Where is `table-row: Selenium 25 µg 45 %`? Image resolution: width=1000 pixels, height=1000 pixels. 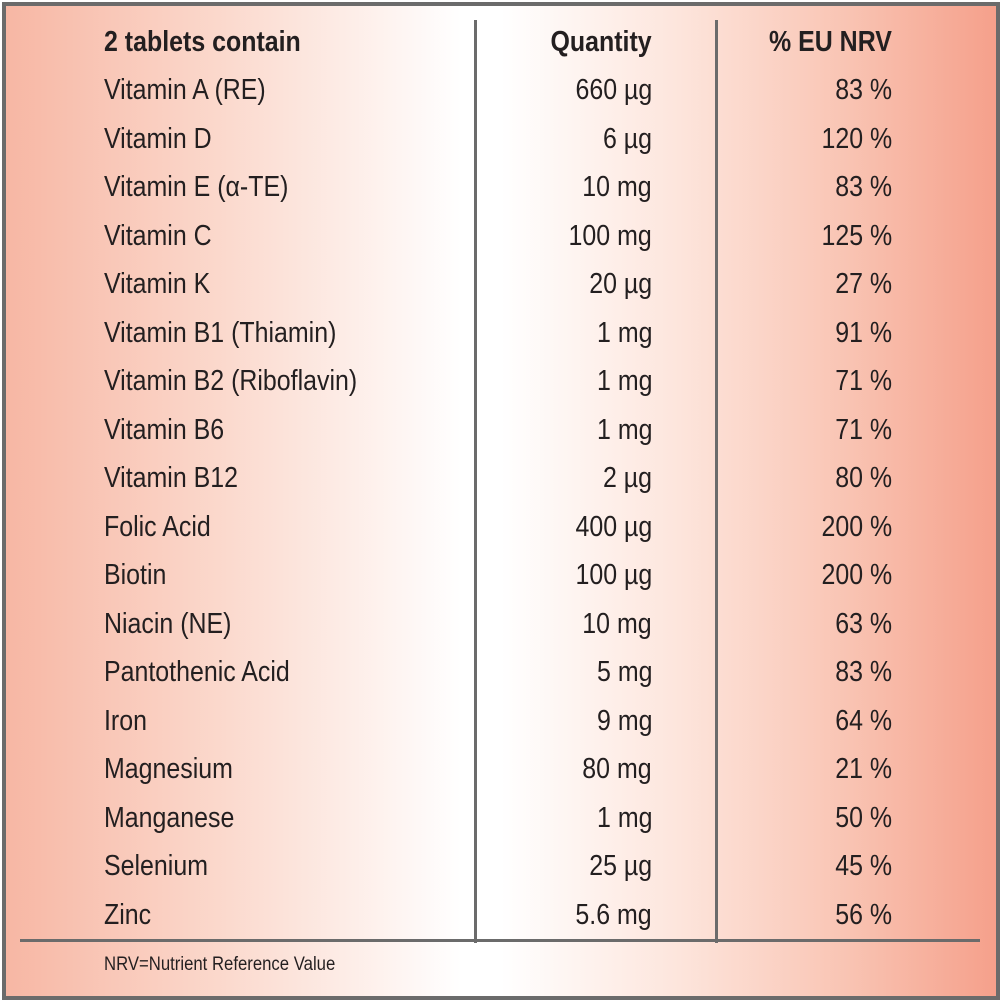 table-row: Selenium 25 µg 45 % is located at coordinates (501, 866).